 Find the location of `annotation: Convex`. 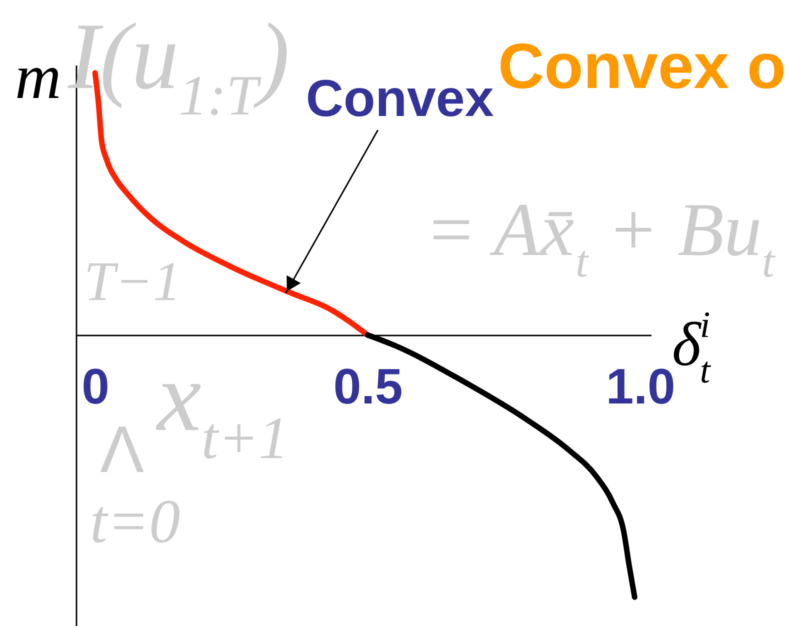

annotation: Convex is located at coordinates (400, 99).